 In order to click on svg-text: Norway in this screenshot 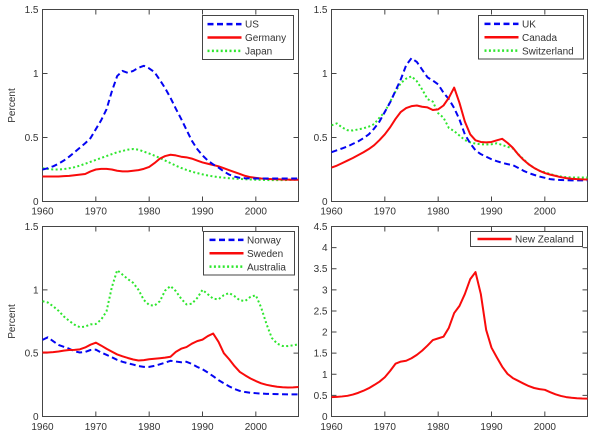, I will do `click(264, 240)`.